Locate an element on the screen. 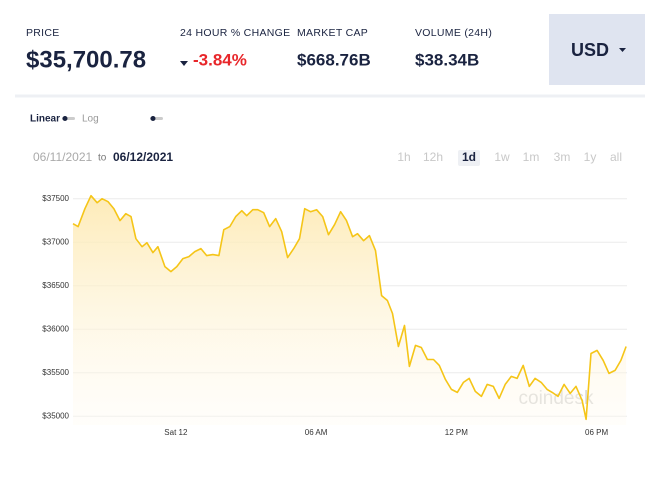  range-button: 12h is located at coordinates (433, 157).